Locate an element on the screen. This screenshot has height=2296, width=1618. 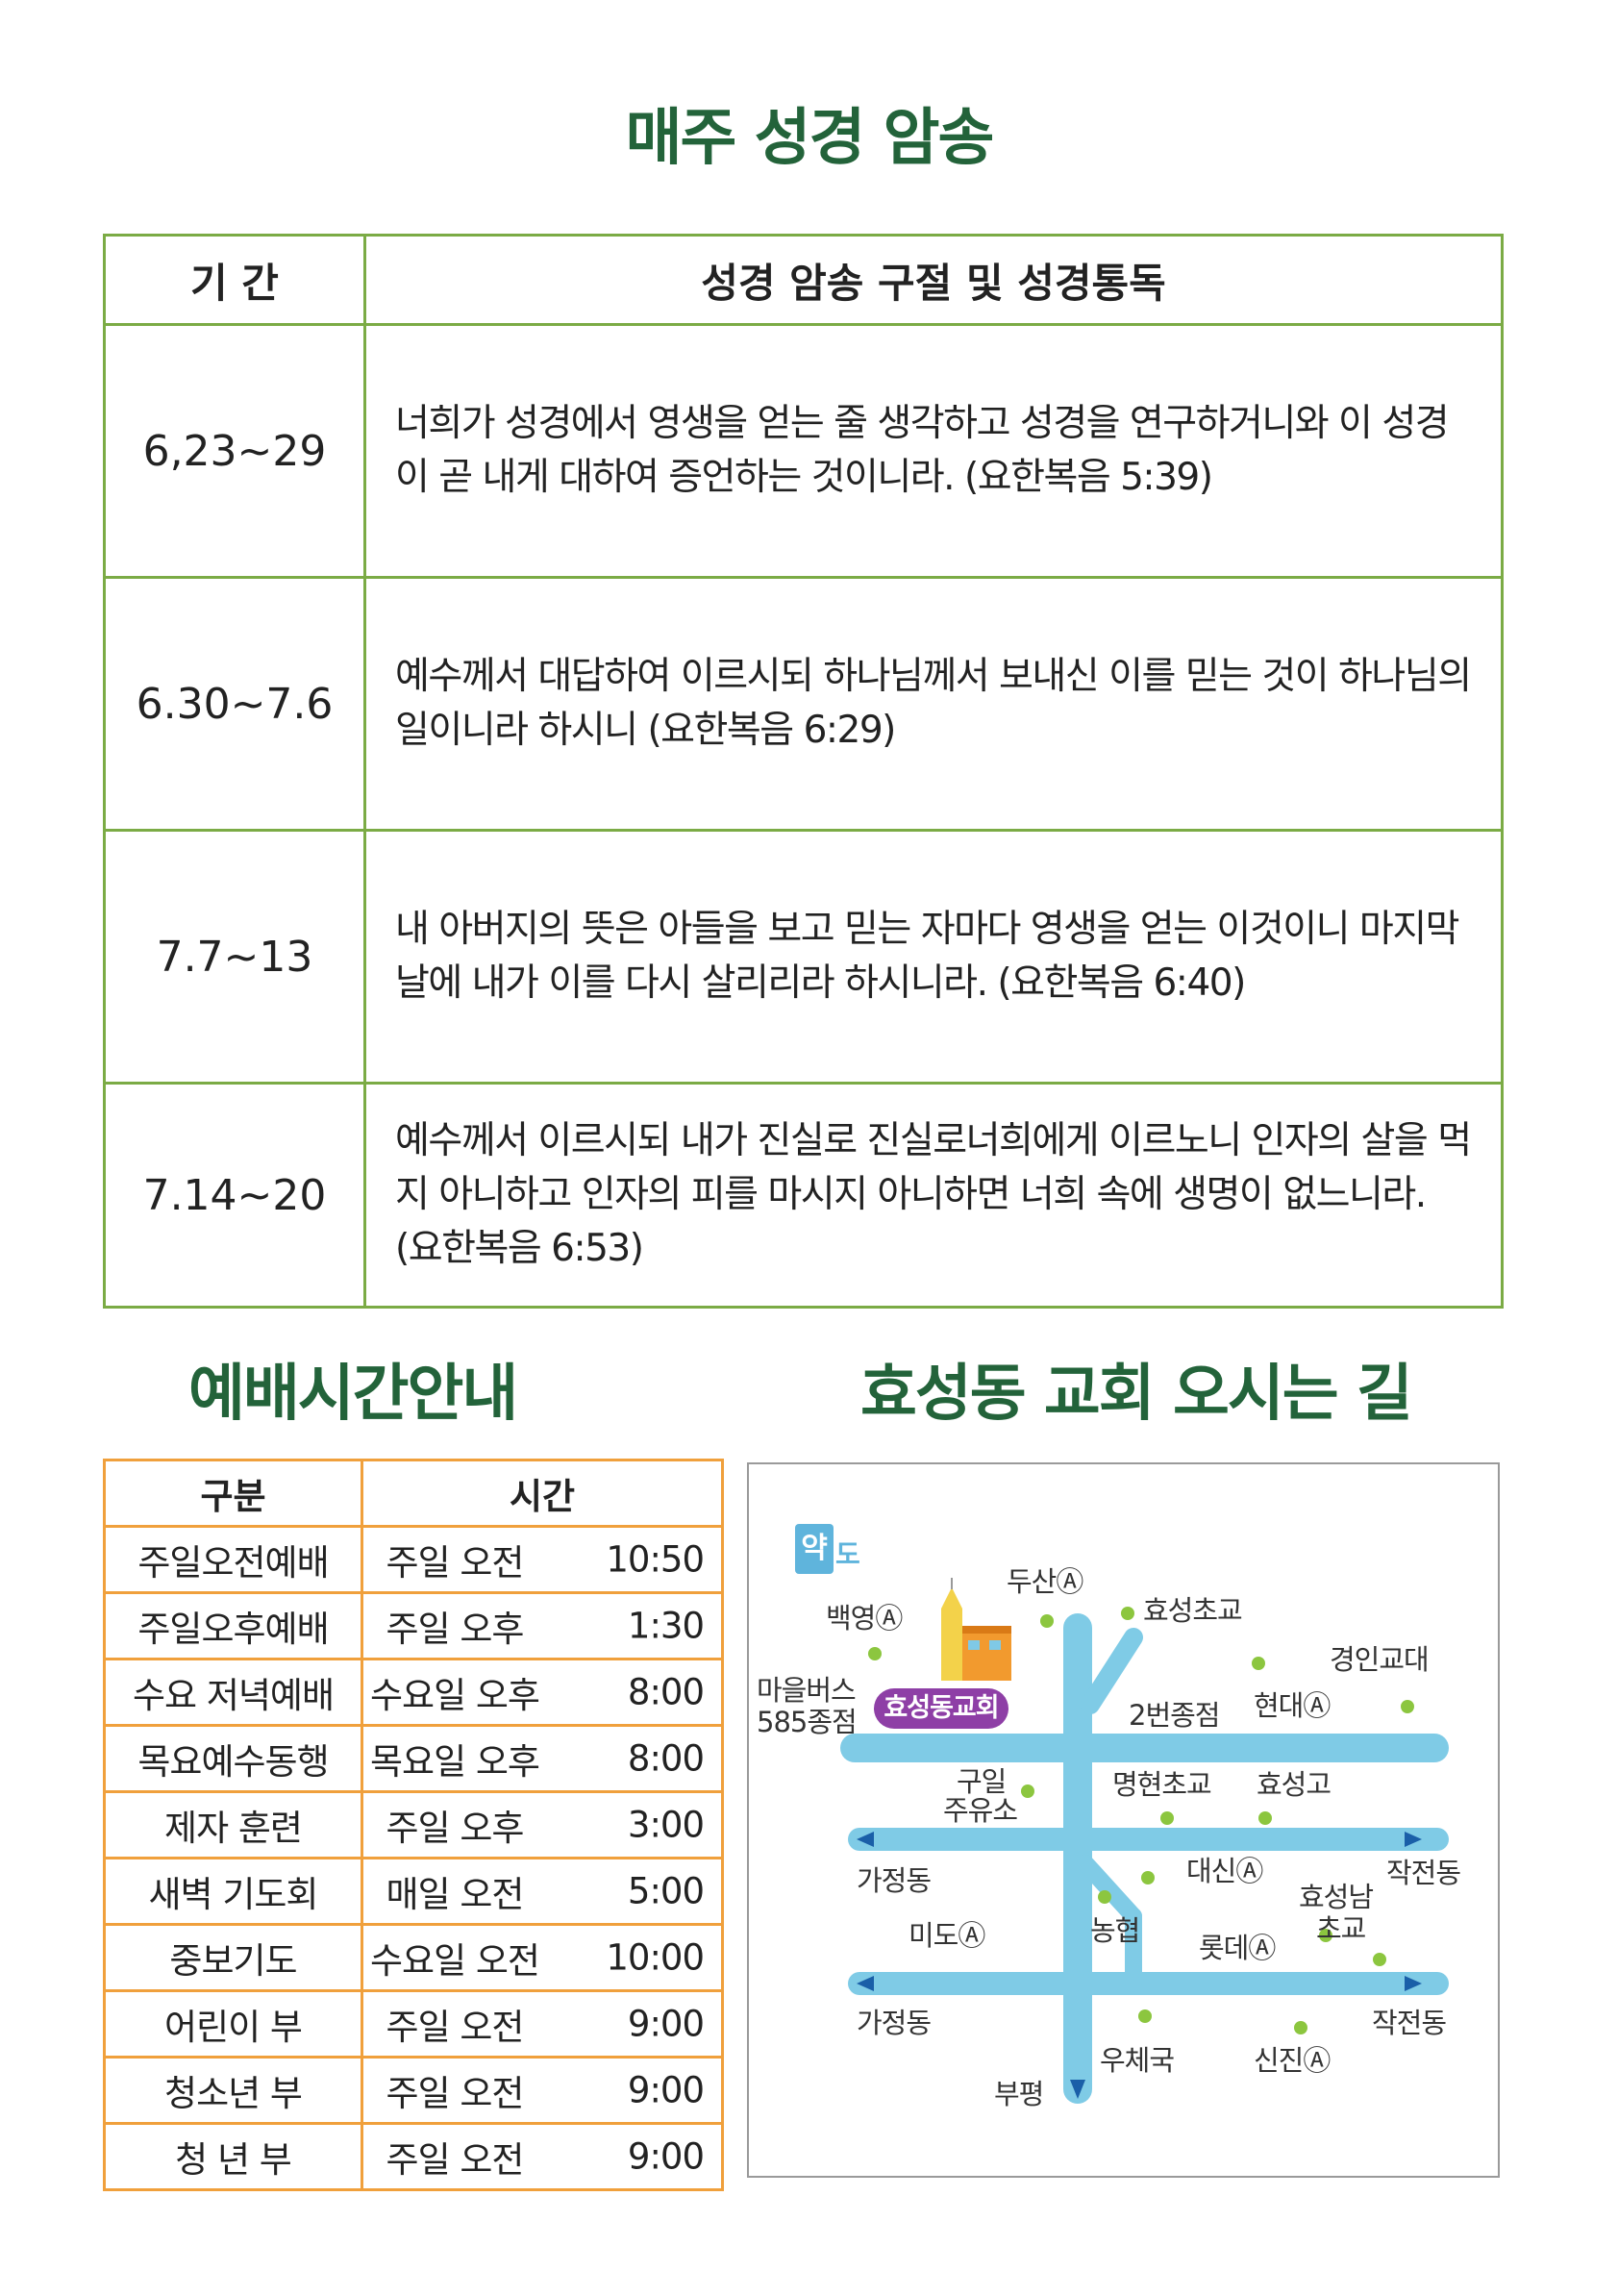
service-time-cell: 수요일 오전 10:00 is located at coordinates (542, 1957).